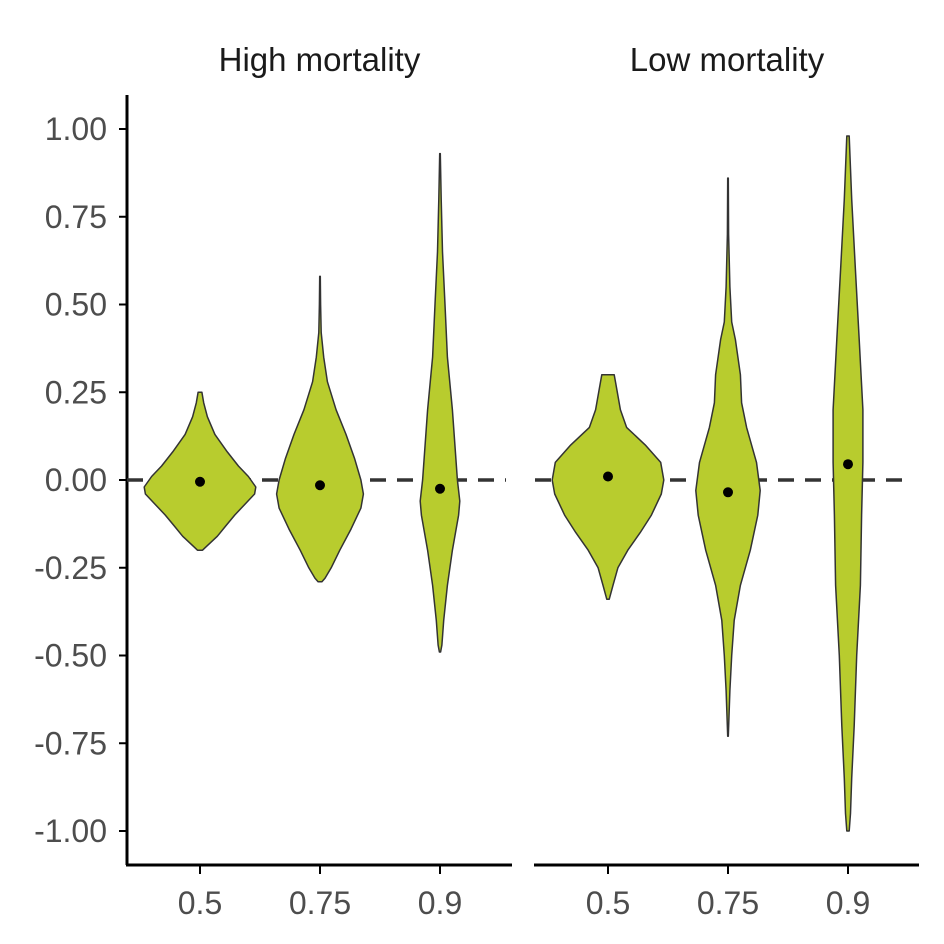 The height and width of the screenshot is (944, 944). I want to click on y-tick-label: -1.00, so click(70, 831).